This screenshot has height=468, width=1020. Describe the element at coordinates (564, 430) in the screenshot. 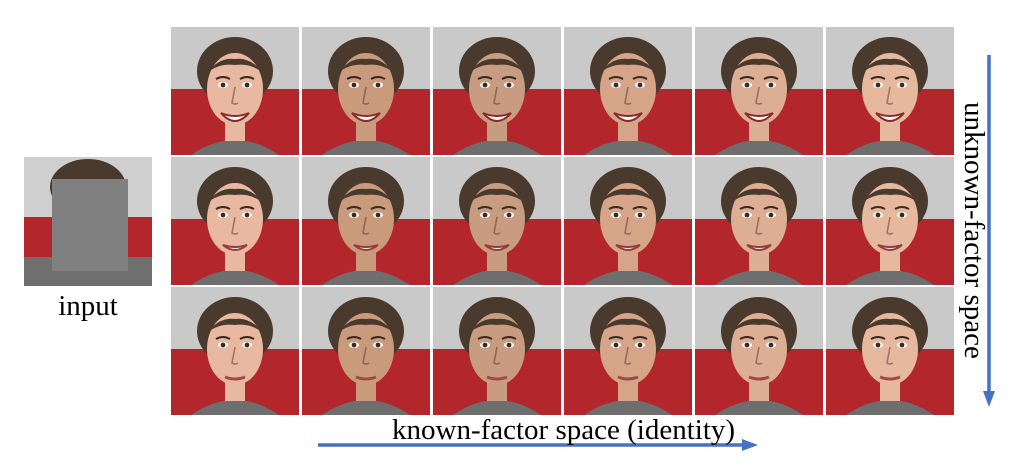

I see `known-factor-label: known-factor space (identity)` at that location.